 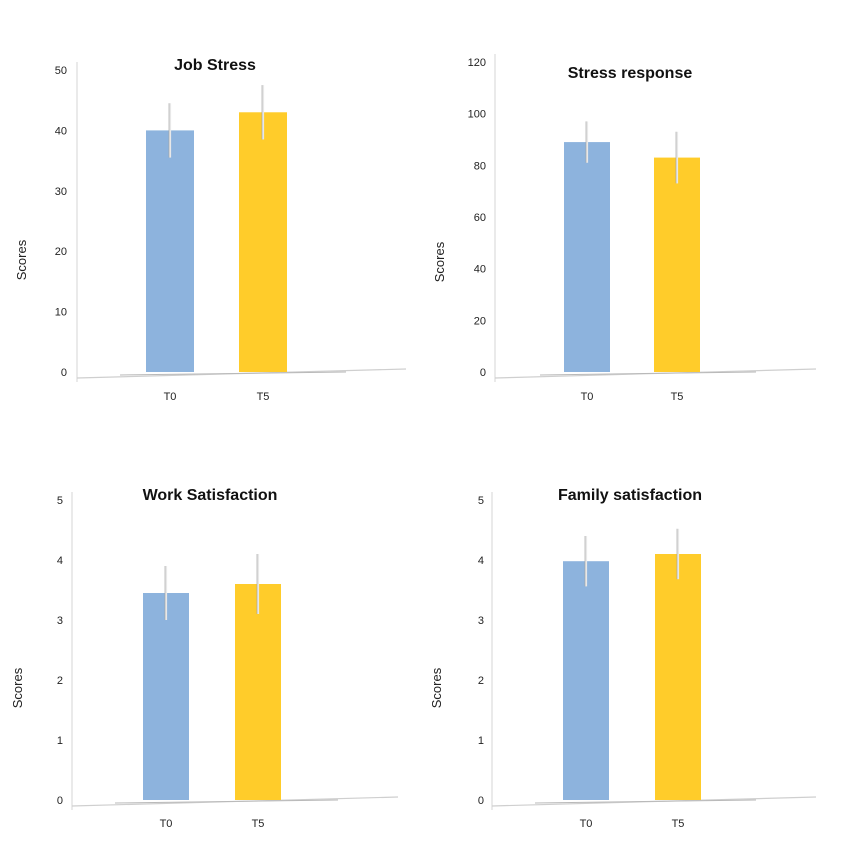 What do you see at coordinates (630, 73) in the screenshot?
I see `chart-title: Stress response` at bounding box center [630, 73].